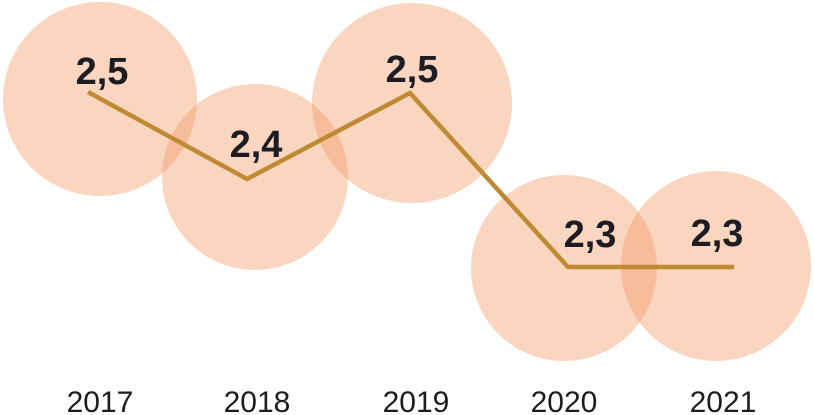 This screenshot has height=415, width=814. Describe the element at coordinates (717, 234) in the screenshot. I see `value-label-2021: 2,3` at that location.